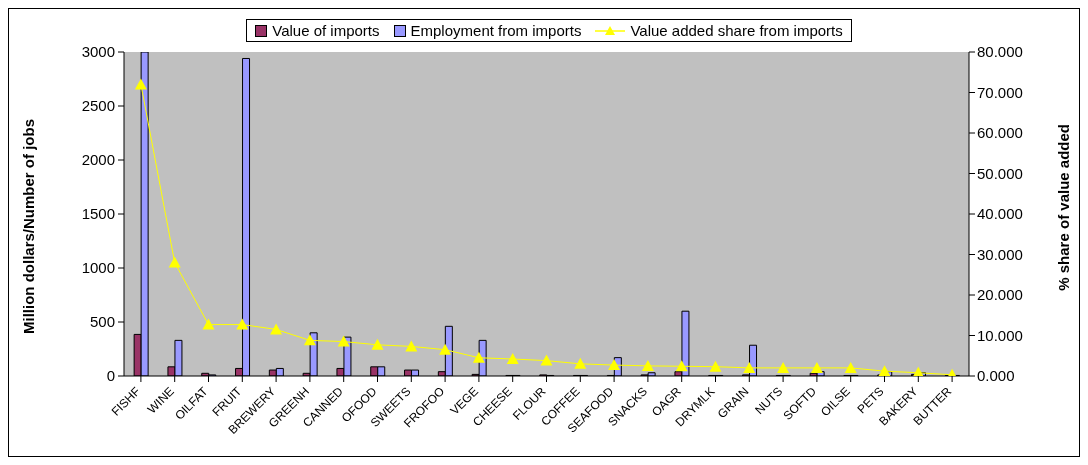 Image resolution: width=1088 pixels, height=465 pixels. What do you see at coordinates (1000, 214) in the screenshot?
I see `y2-tick-label: 40.000` at bounding box center [1000, 214].